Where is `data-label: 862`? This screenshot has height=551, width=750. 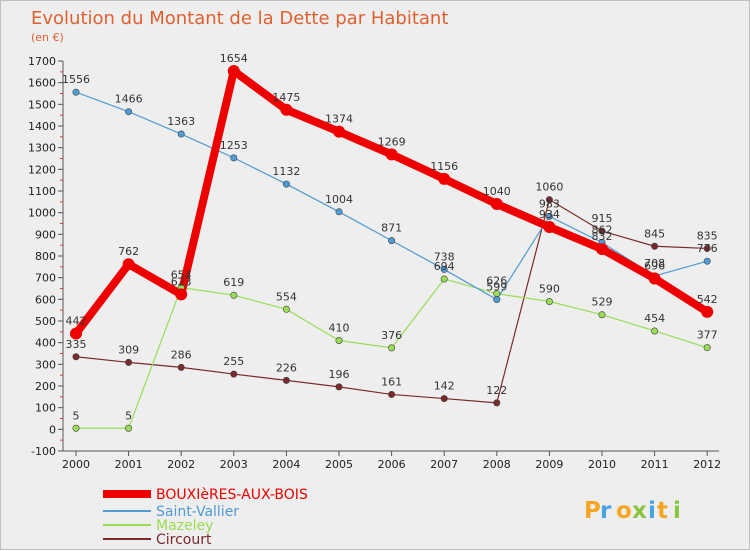 data-label: 862 is located at coordinates (602, 230).